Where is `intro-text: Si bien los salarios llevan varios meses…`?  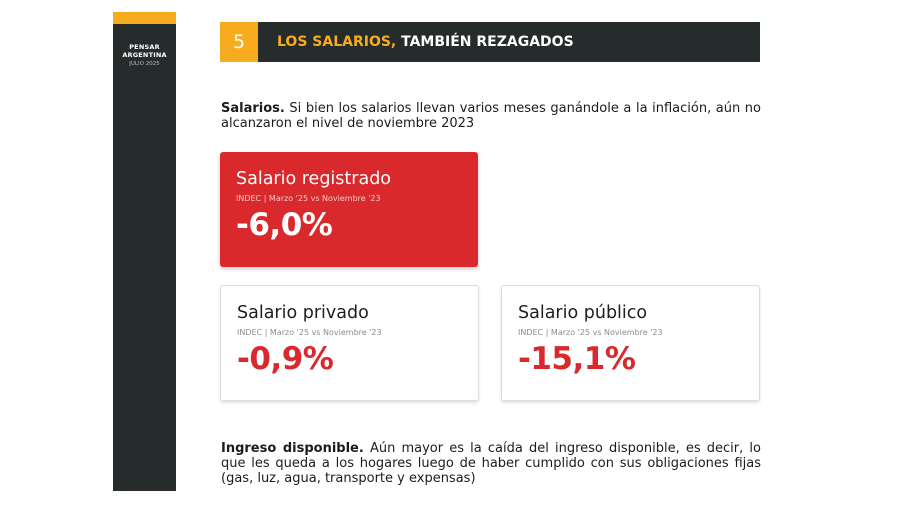
intro-text: Si bien los salarios llevan varios meses… is located at coordinates (491, 116).